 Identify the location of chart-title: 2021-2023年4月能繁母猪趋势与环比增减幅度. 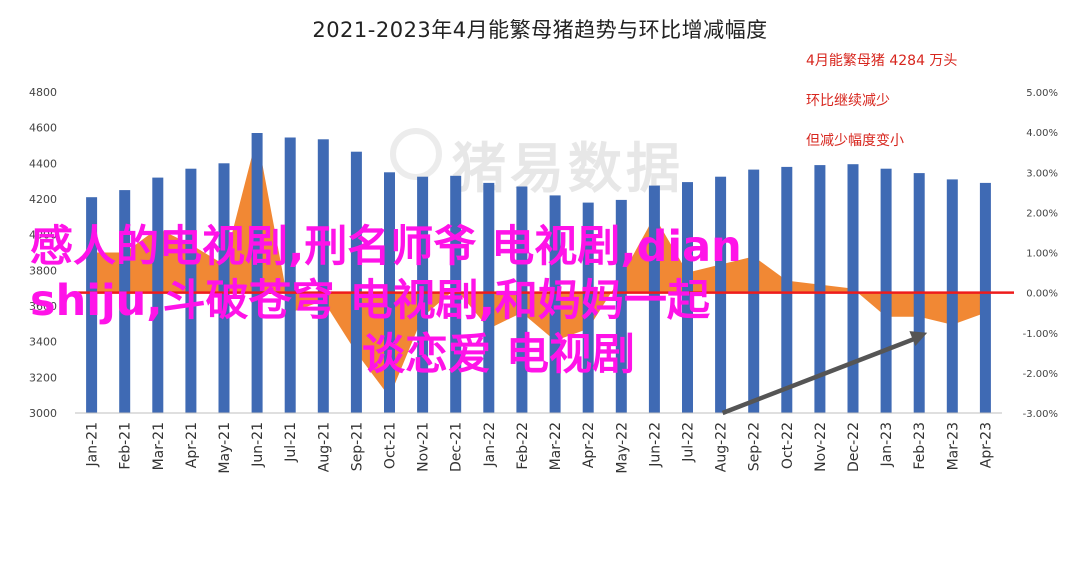
(540, 30).